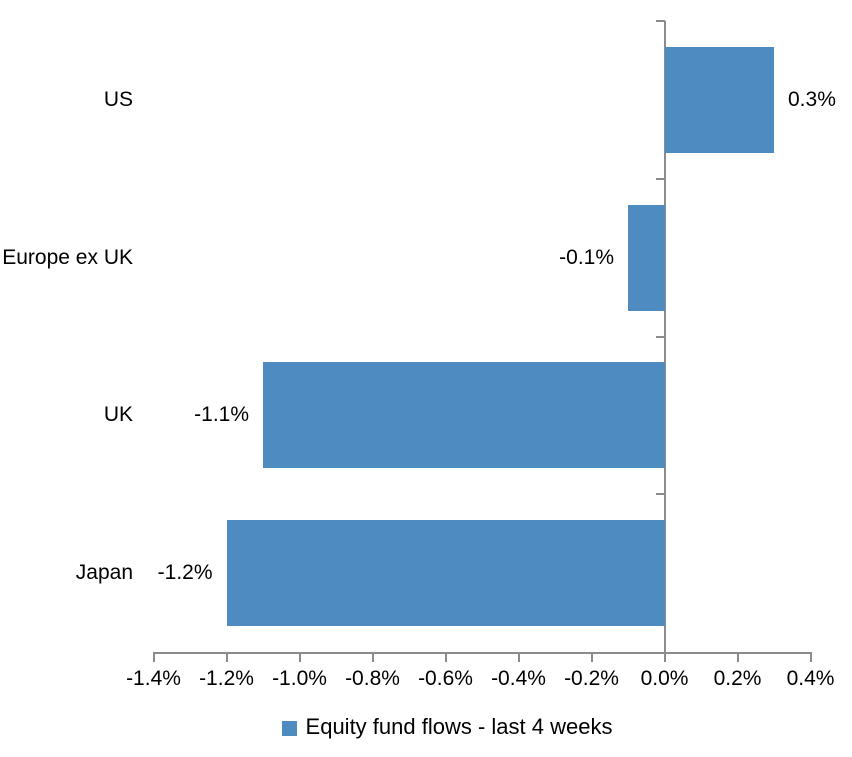 This screenshot has width=852, height=757. I want to click on bar-us, so click(719, 99).